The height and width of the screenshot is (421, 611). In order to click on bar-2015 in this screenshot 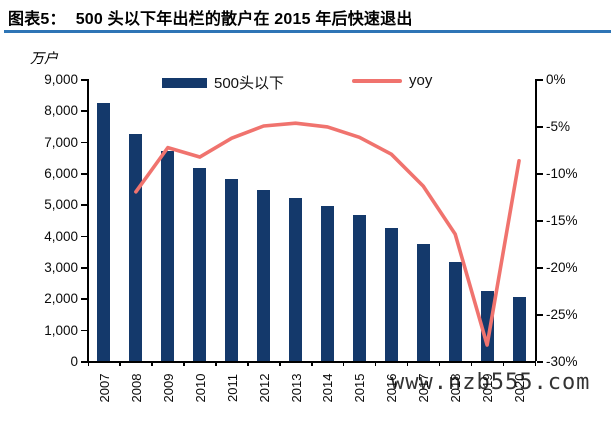, I will do `click(359, 288)`.